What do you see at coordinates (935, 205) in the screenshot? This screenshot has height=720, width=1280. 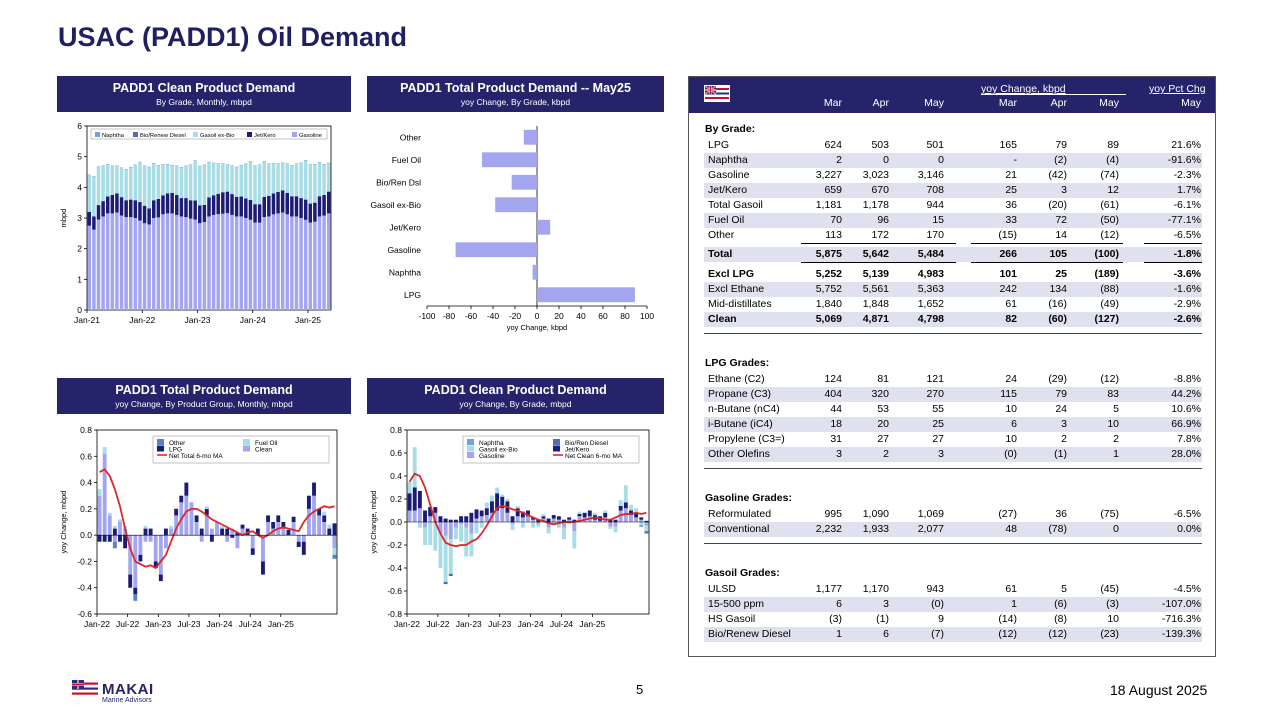 I see `table-cell: 944` at bounding box center [935, 205].